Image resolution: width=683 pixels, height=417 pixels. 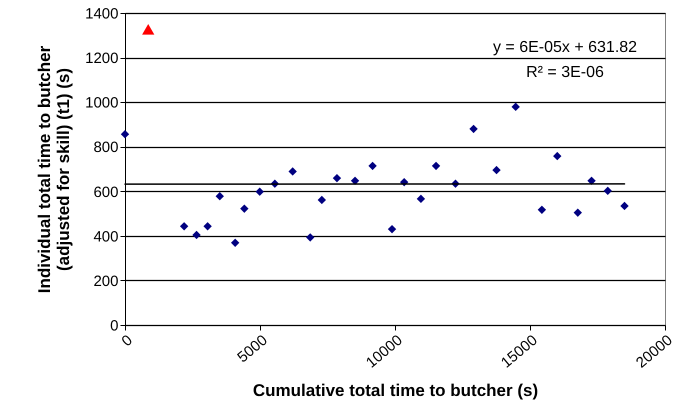 What do you see at coordinates (105, 281) in the screenshot?
I see `y-tick-label: 200` at bounding box center [105, 281].